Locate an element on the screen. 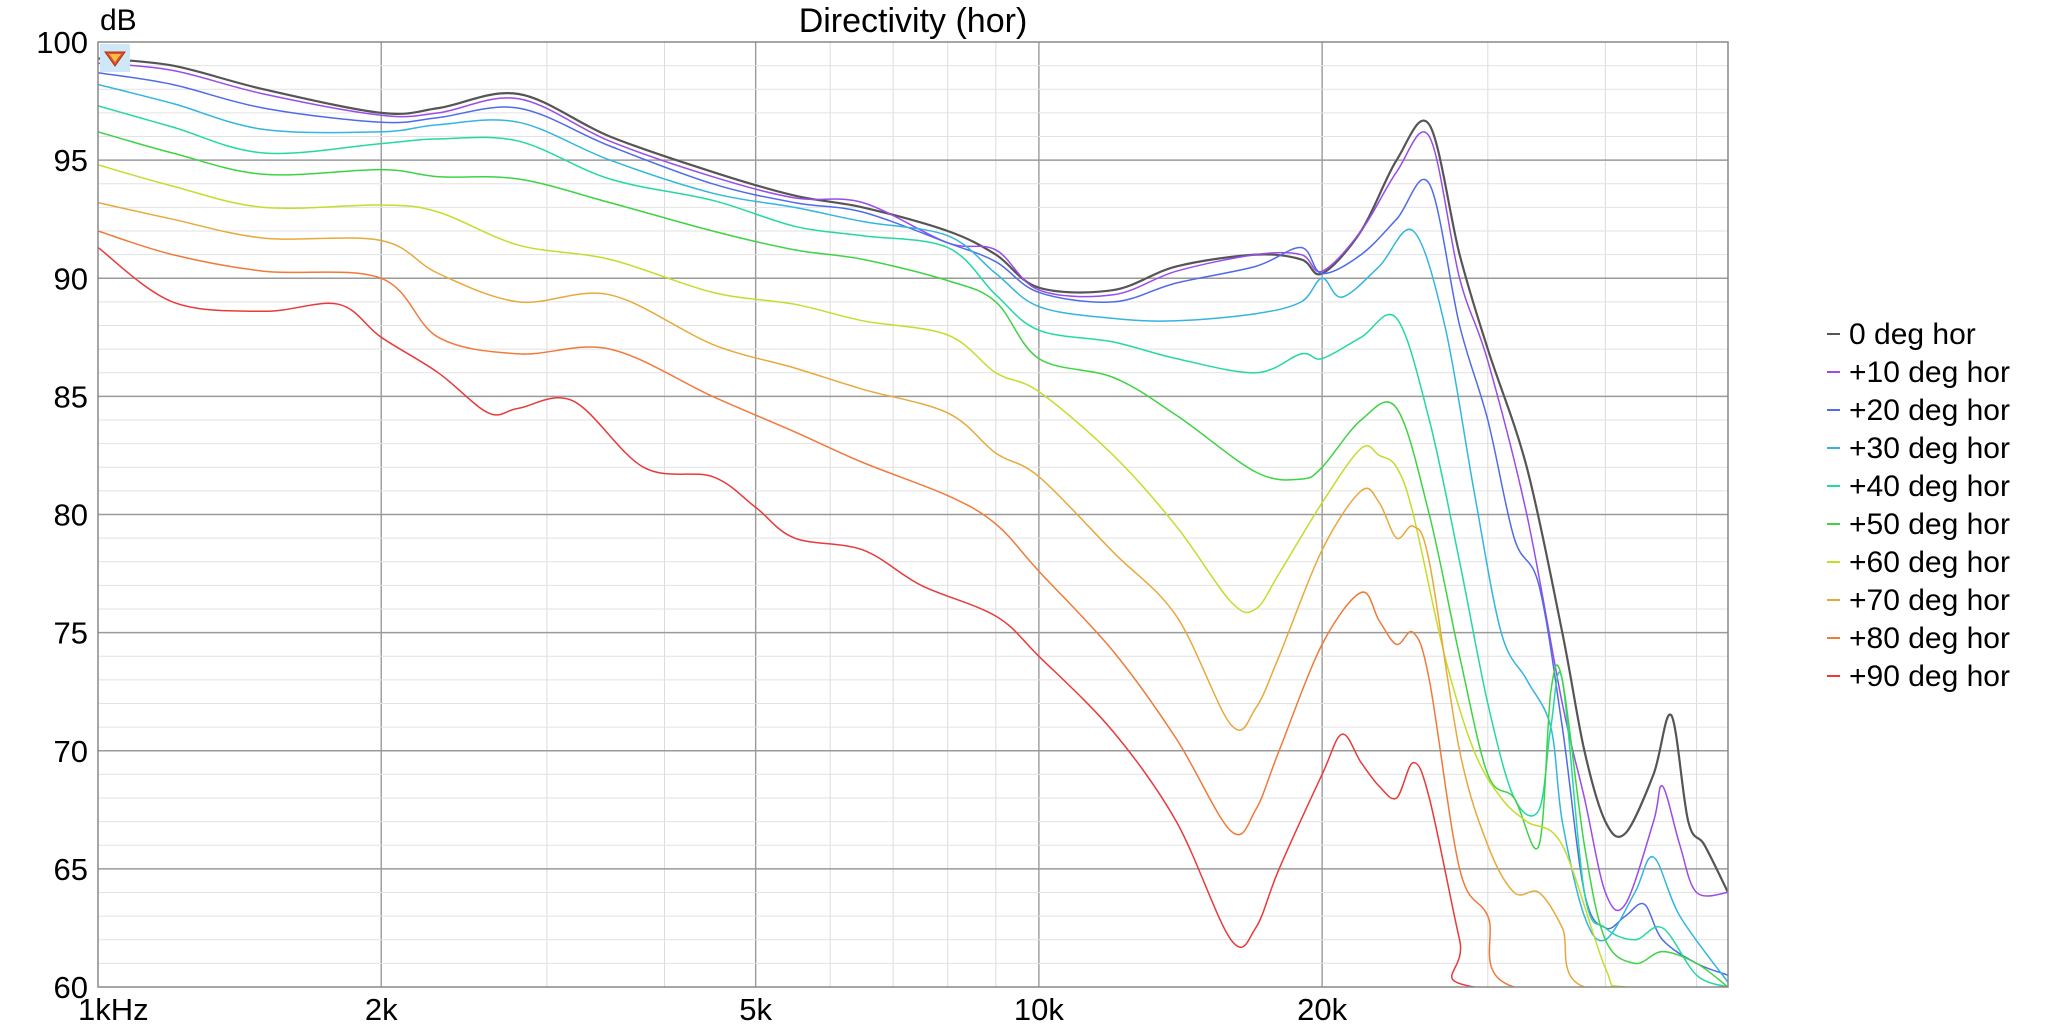 This screenshot has height=1031, width=2048. legend-entry: +70 deg hor is located at coordinates (1929, 600).